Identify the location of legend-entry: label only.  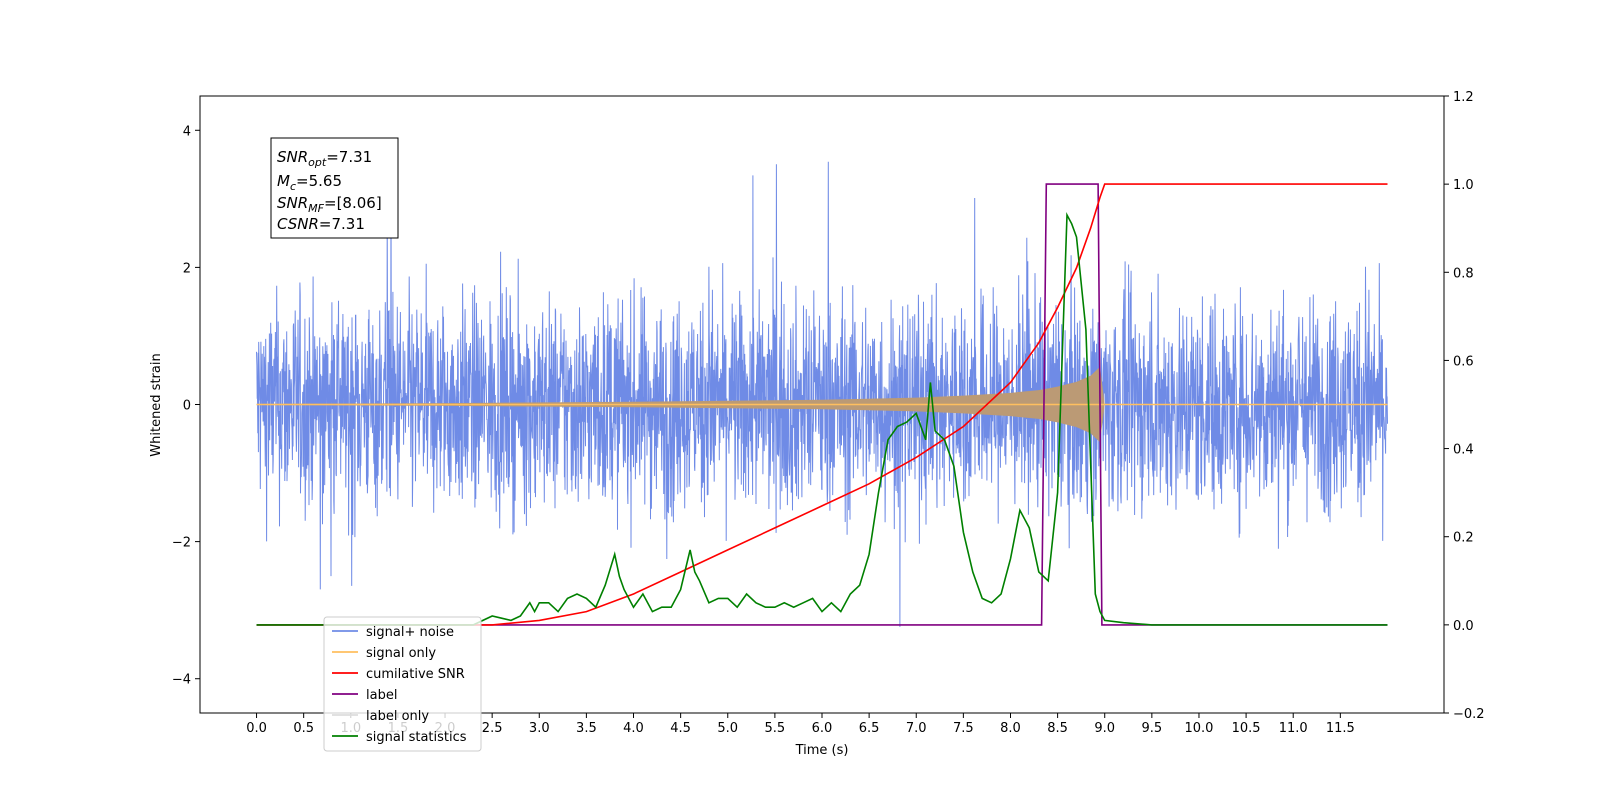
(397, 716).